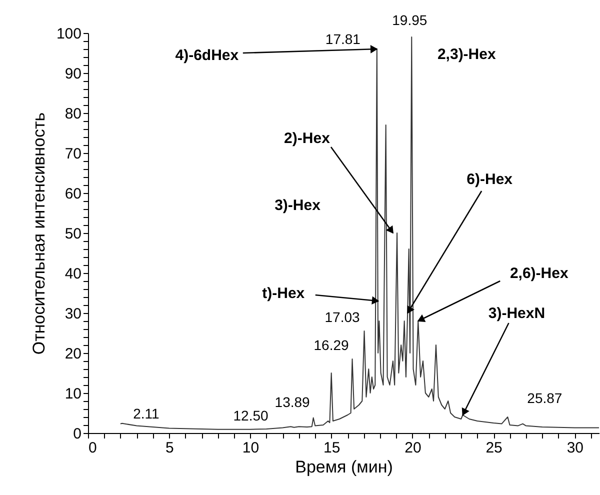 The image size is (600, 495). I want to click on annotation: 2,6)-Hex, so click(539, 273).